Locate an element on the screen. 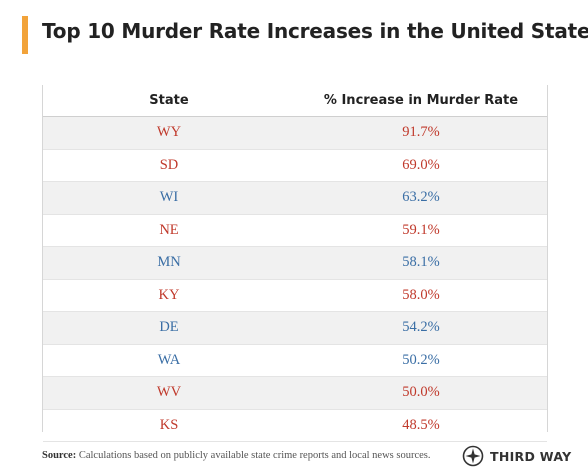  state-cell: SD is located at coordinates (169, 165).